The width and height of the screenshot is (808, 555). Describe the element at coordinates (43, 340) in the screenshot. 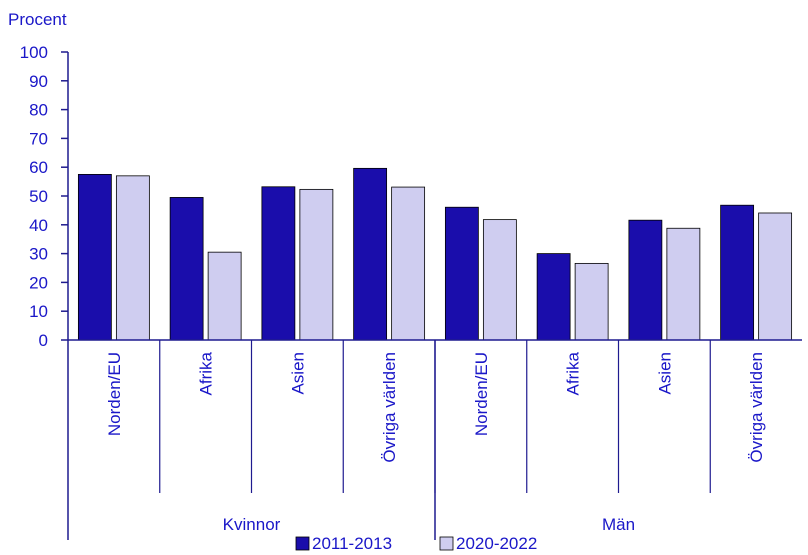

I see `y-tick-label: 0` at that location.